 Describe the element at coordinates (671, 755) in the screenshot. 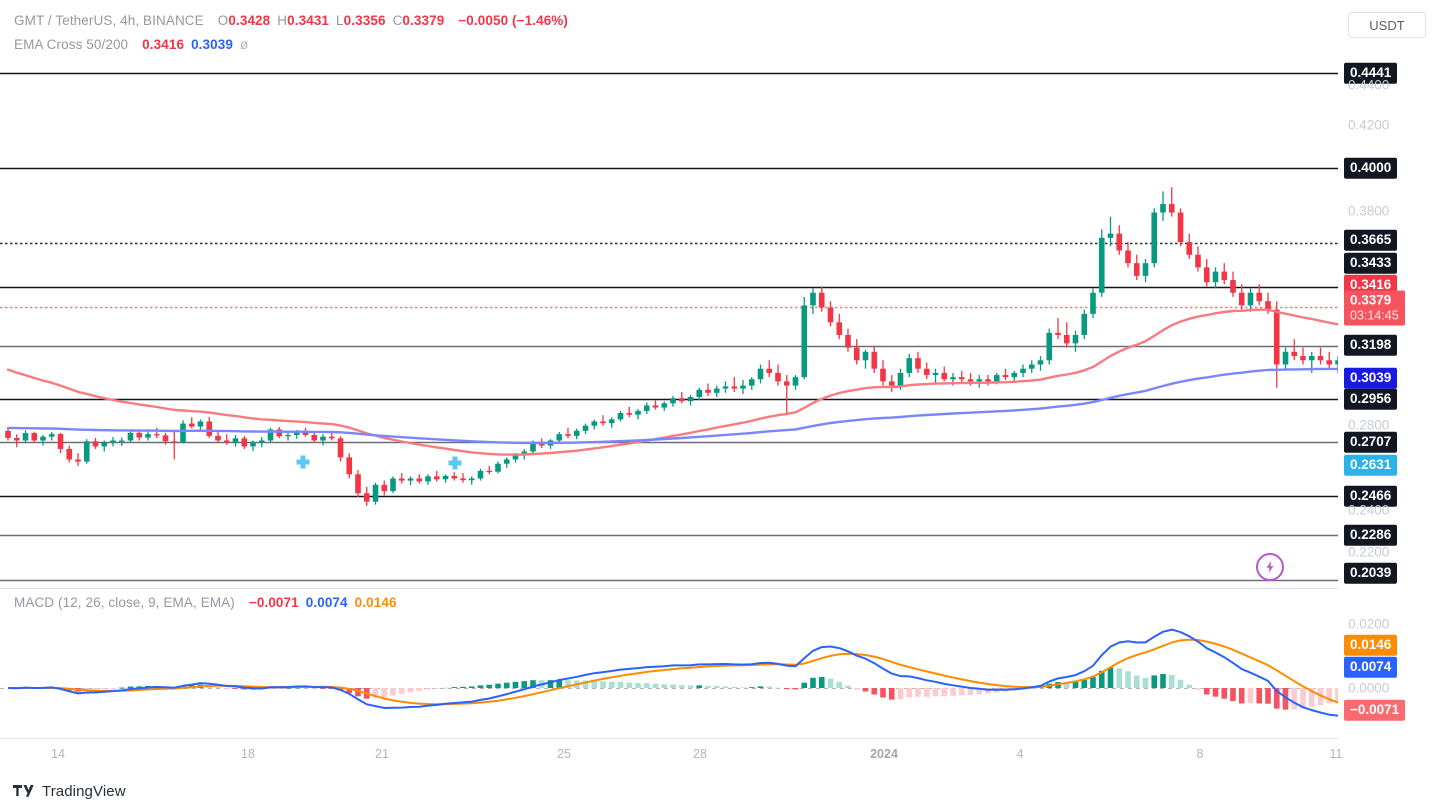

I see `time-scale: 14 18 21 25 28 2024 4 8 11` at that location.